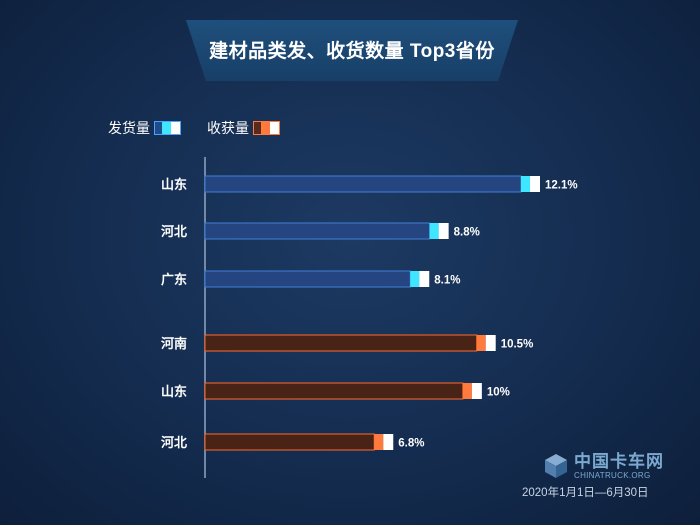 Image resolution: width=700 pixels, height=525 pixels. I want to click on ship-category-label-1: 山东, so click(174, 184).